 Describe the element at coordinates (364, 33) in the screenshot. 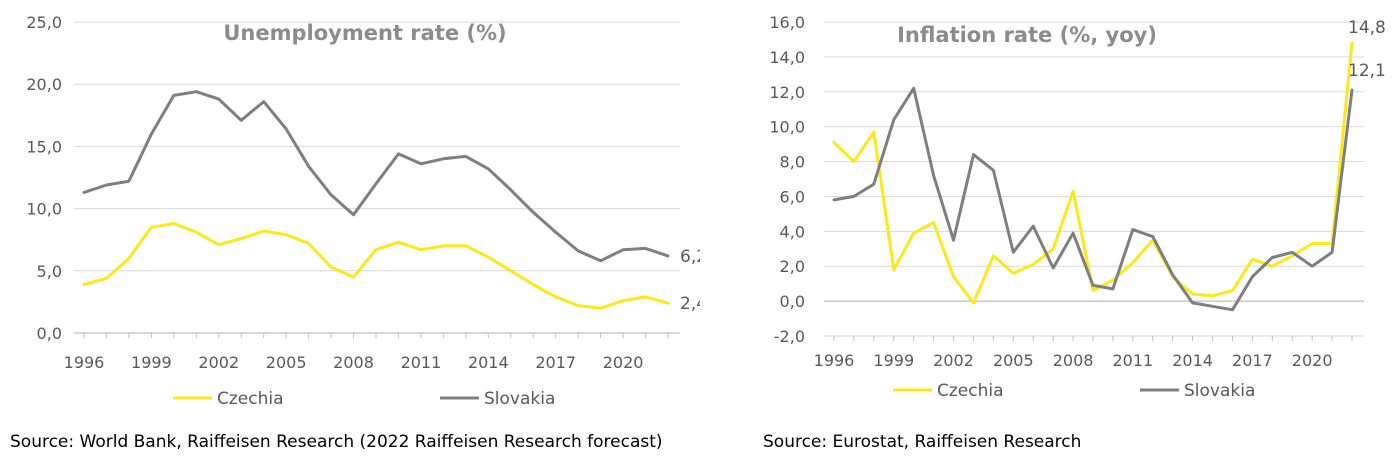

I see `chart-title: Unemployment rate (%)` at that location.